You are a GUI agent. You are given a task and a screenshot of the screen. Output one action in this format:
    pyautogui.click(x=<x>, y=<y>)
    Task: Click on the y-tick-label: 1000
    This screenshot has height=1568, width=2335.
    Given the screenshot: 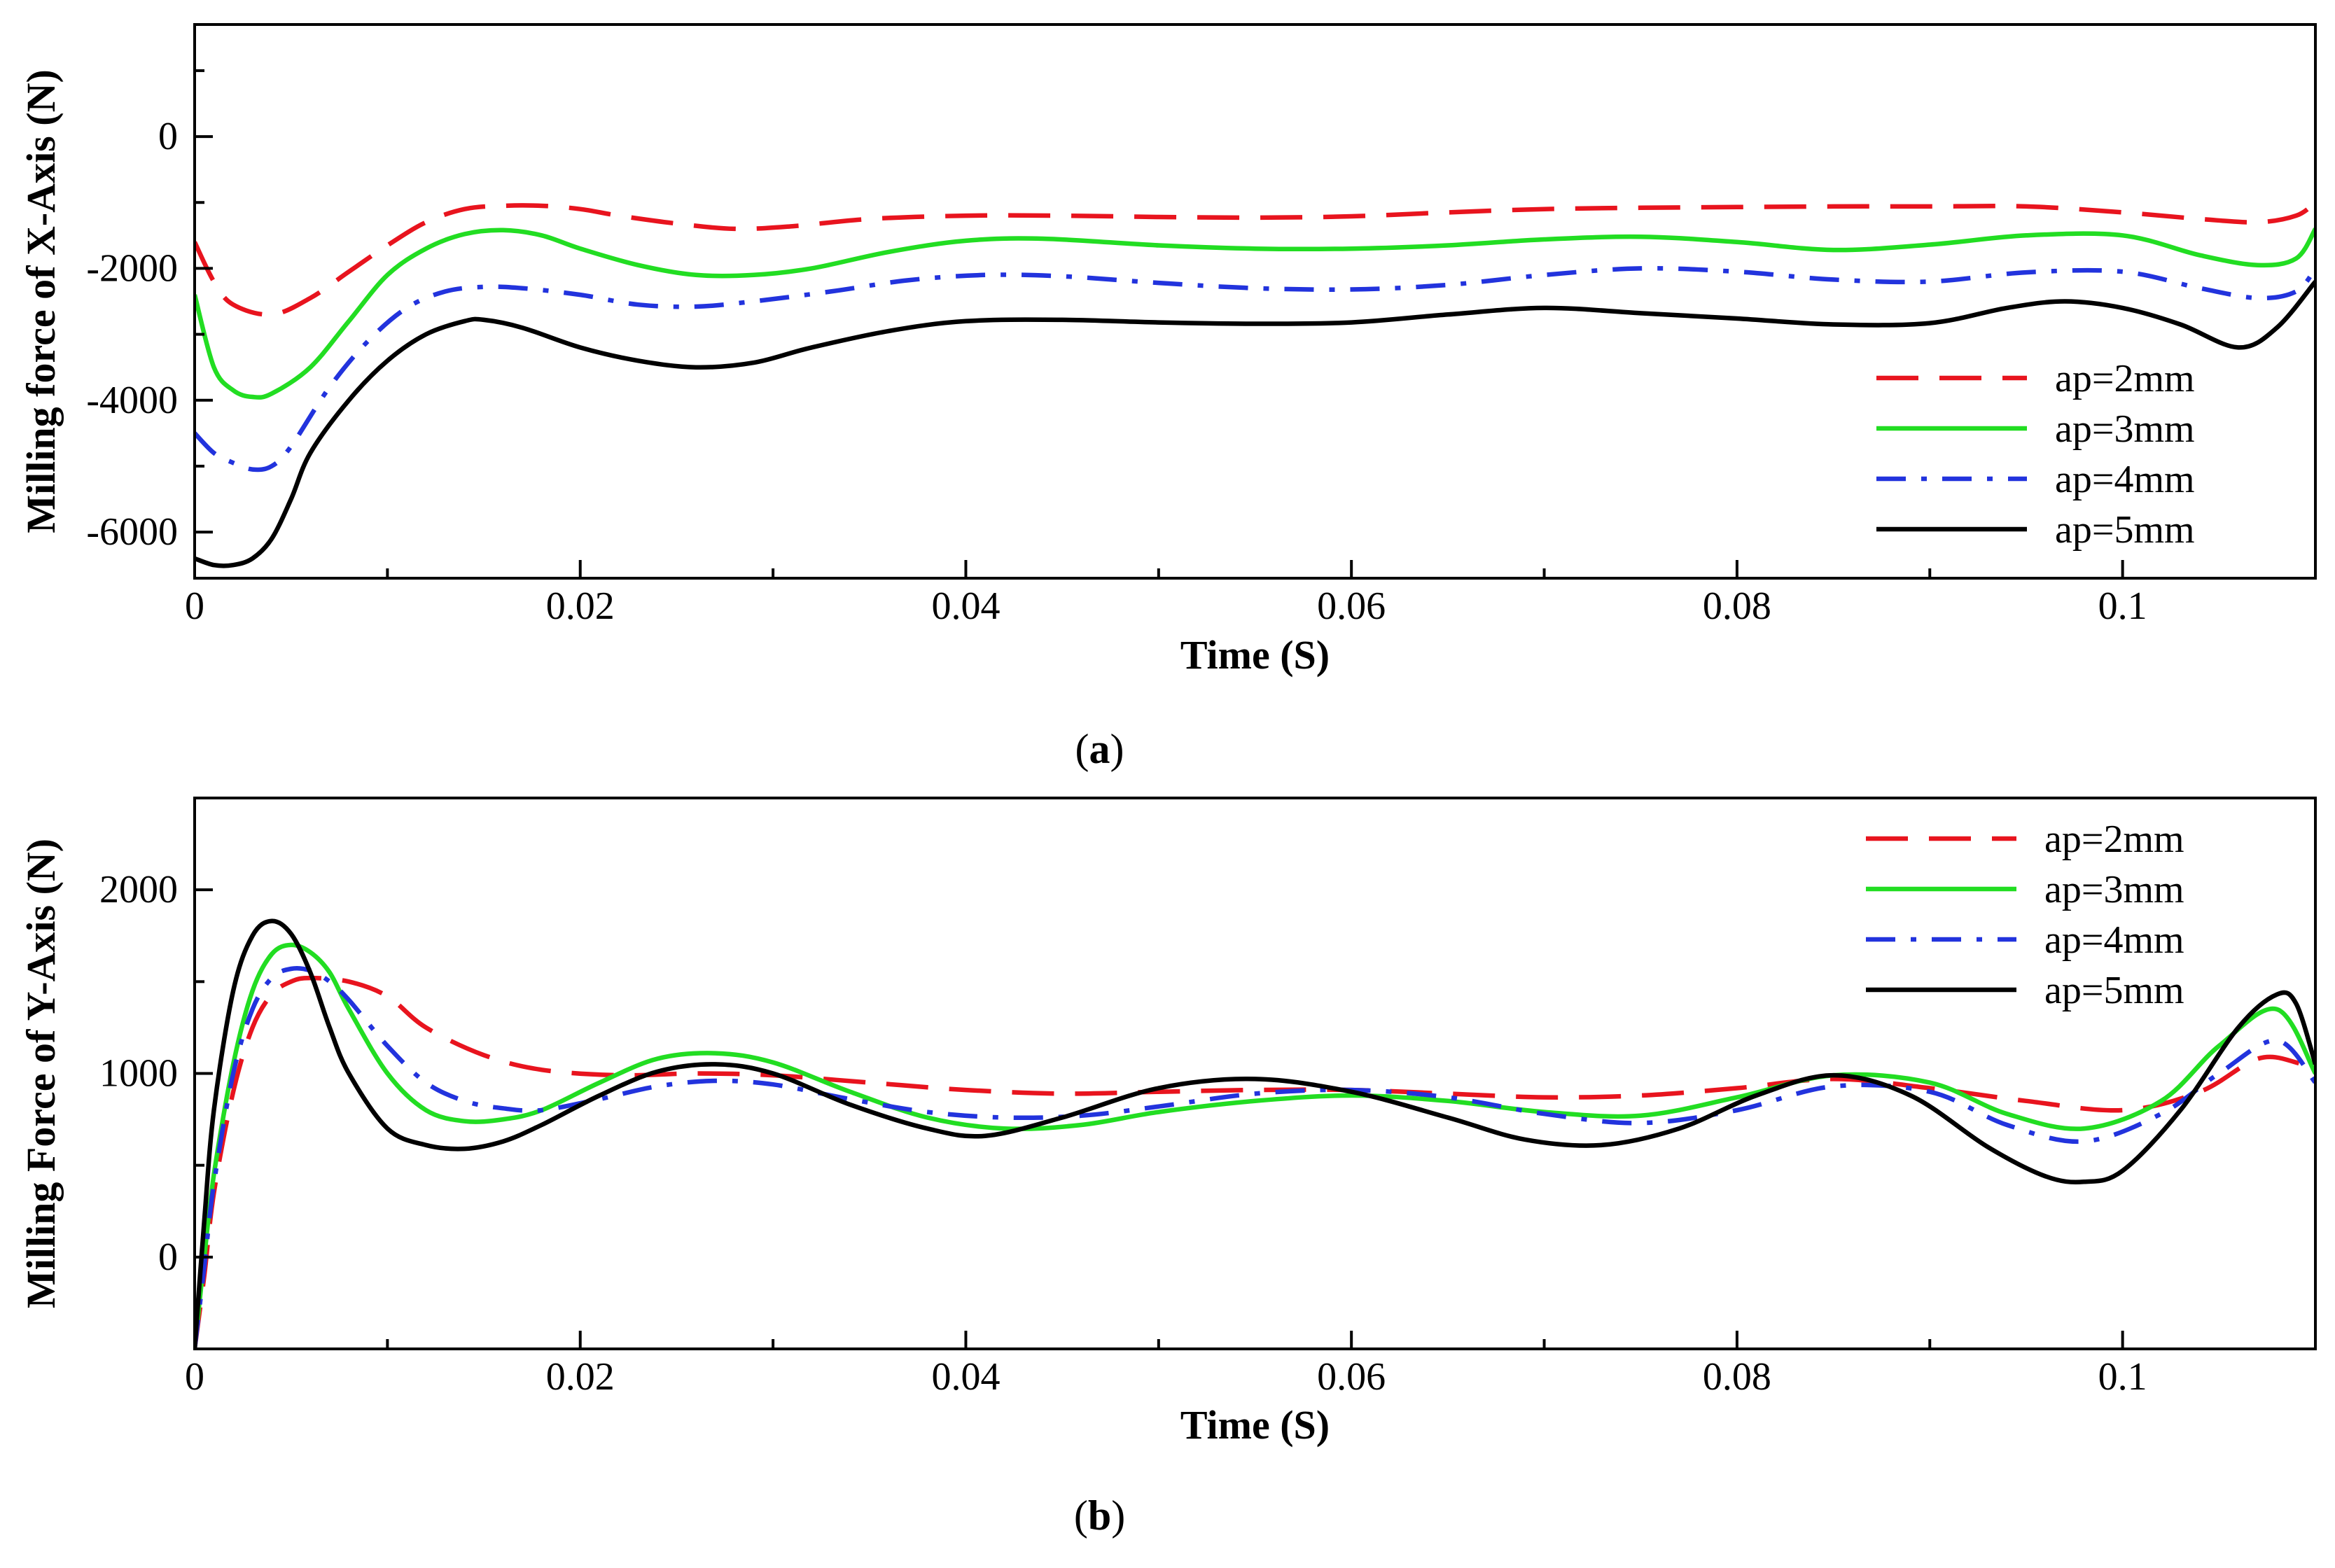 What is the action you would take?
    pyautogui.click(x=138, y=1074)
    